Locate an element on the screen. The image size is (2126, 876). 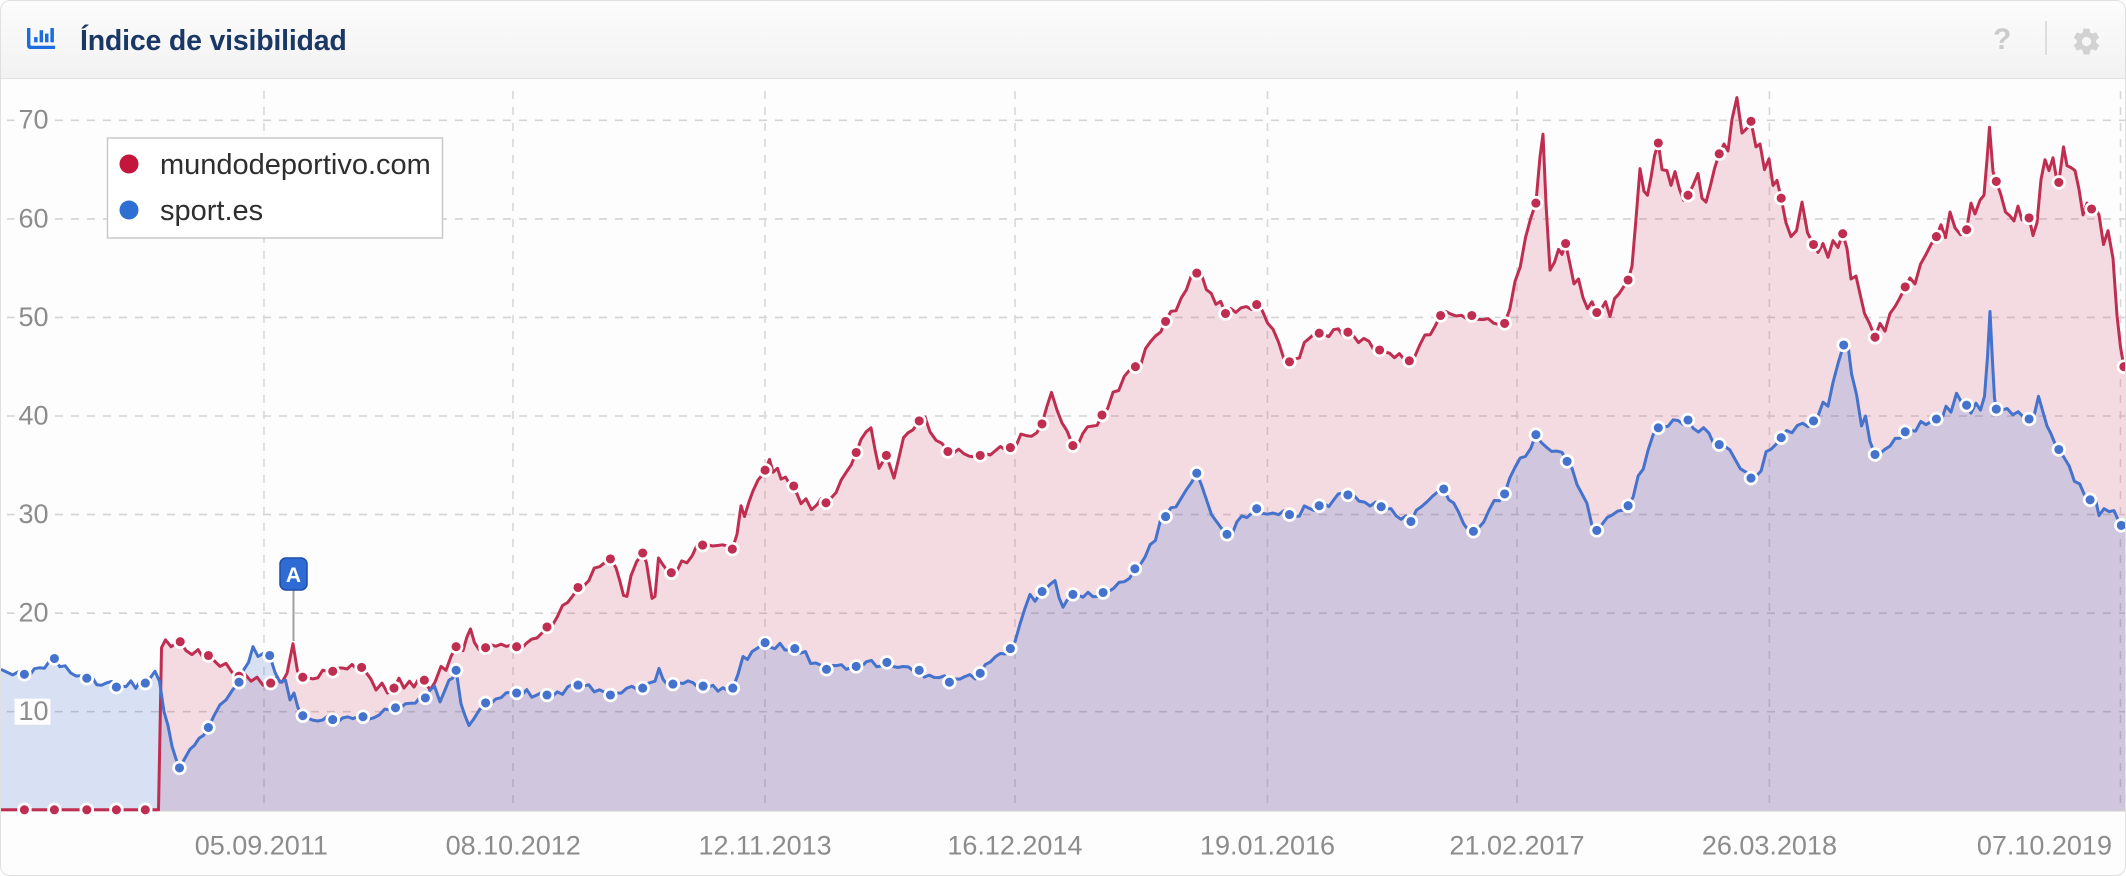
svg-text: 20 is located at coordinates (33, 613).